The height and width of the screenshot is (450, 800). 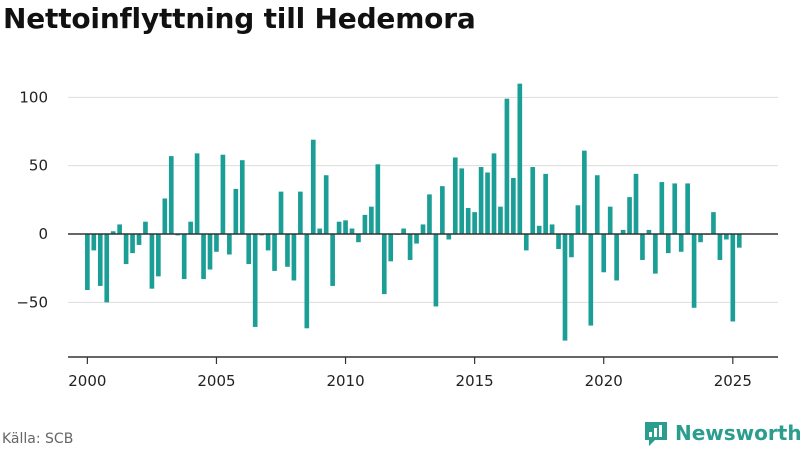 I want to click on x-tick-label: 2005, so click(x=216, y=381).